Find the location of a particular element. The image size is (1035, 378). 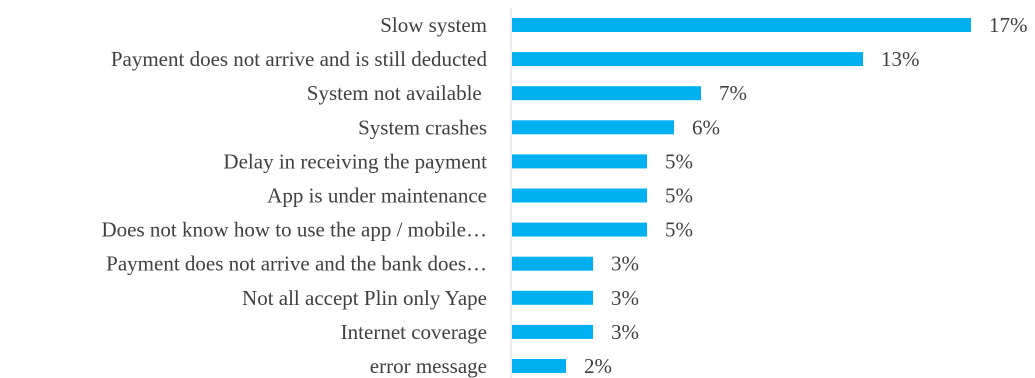

category-label: Slow system is located at coordinates (433, 25).